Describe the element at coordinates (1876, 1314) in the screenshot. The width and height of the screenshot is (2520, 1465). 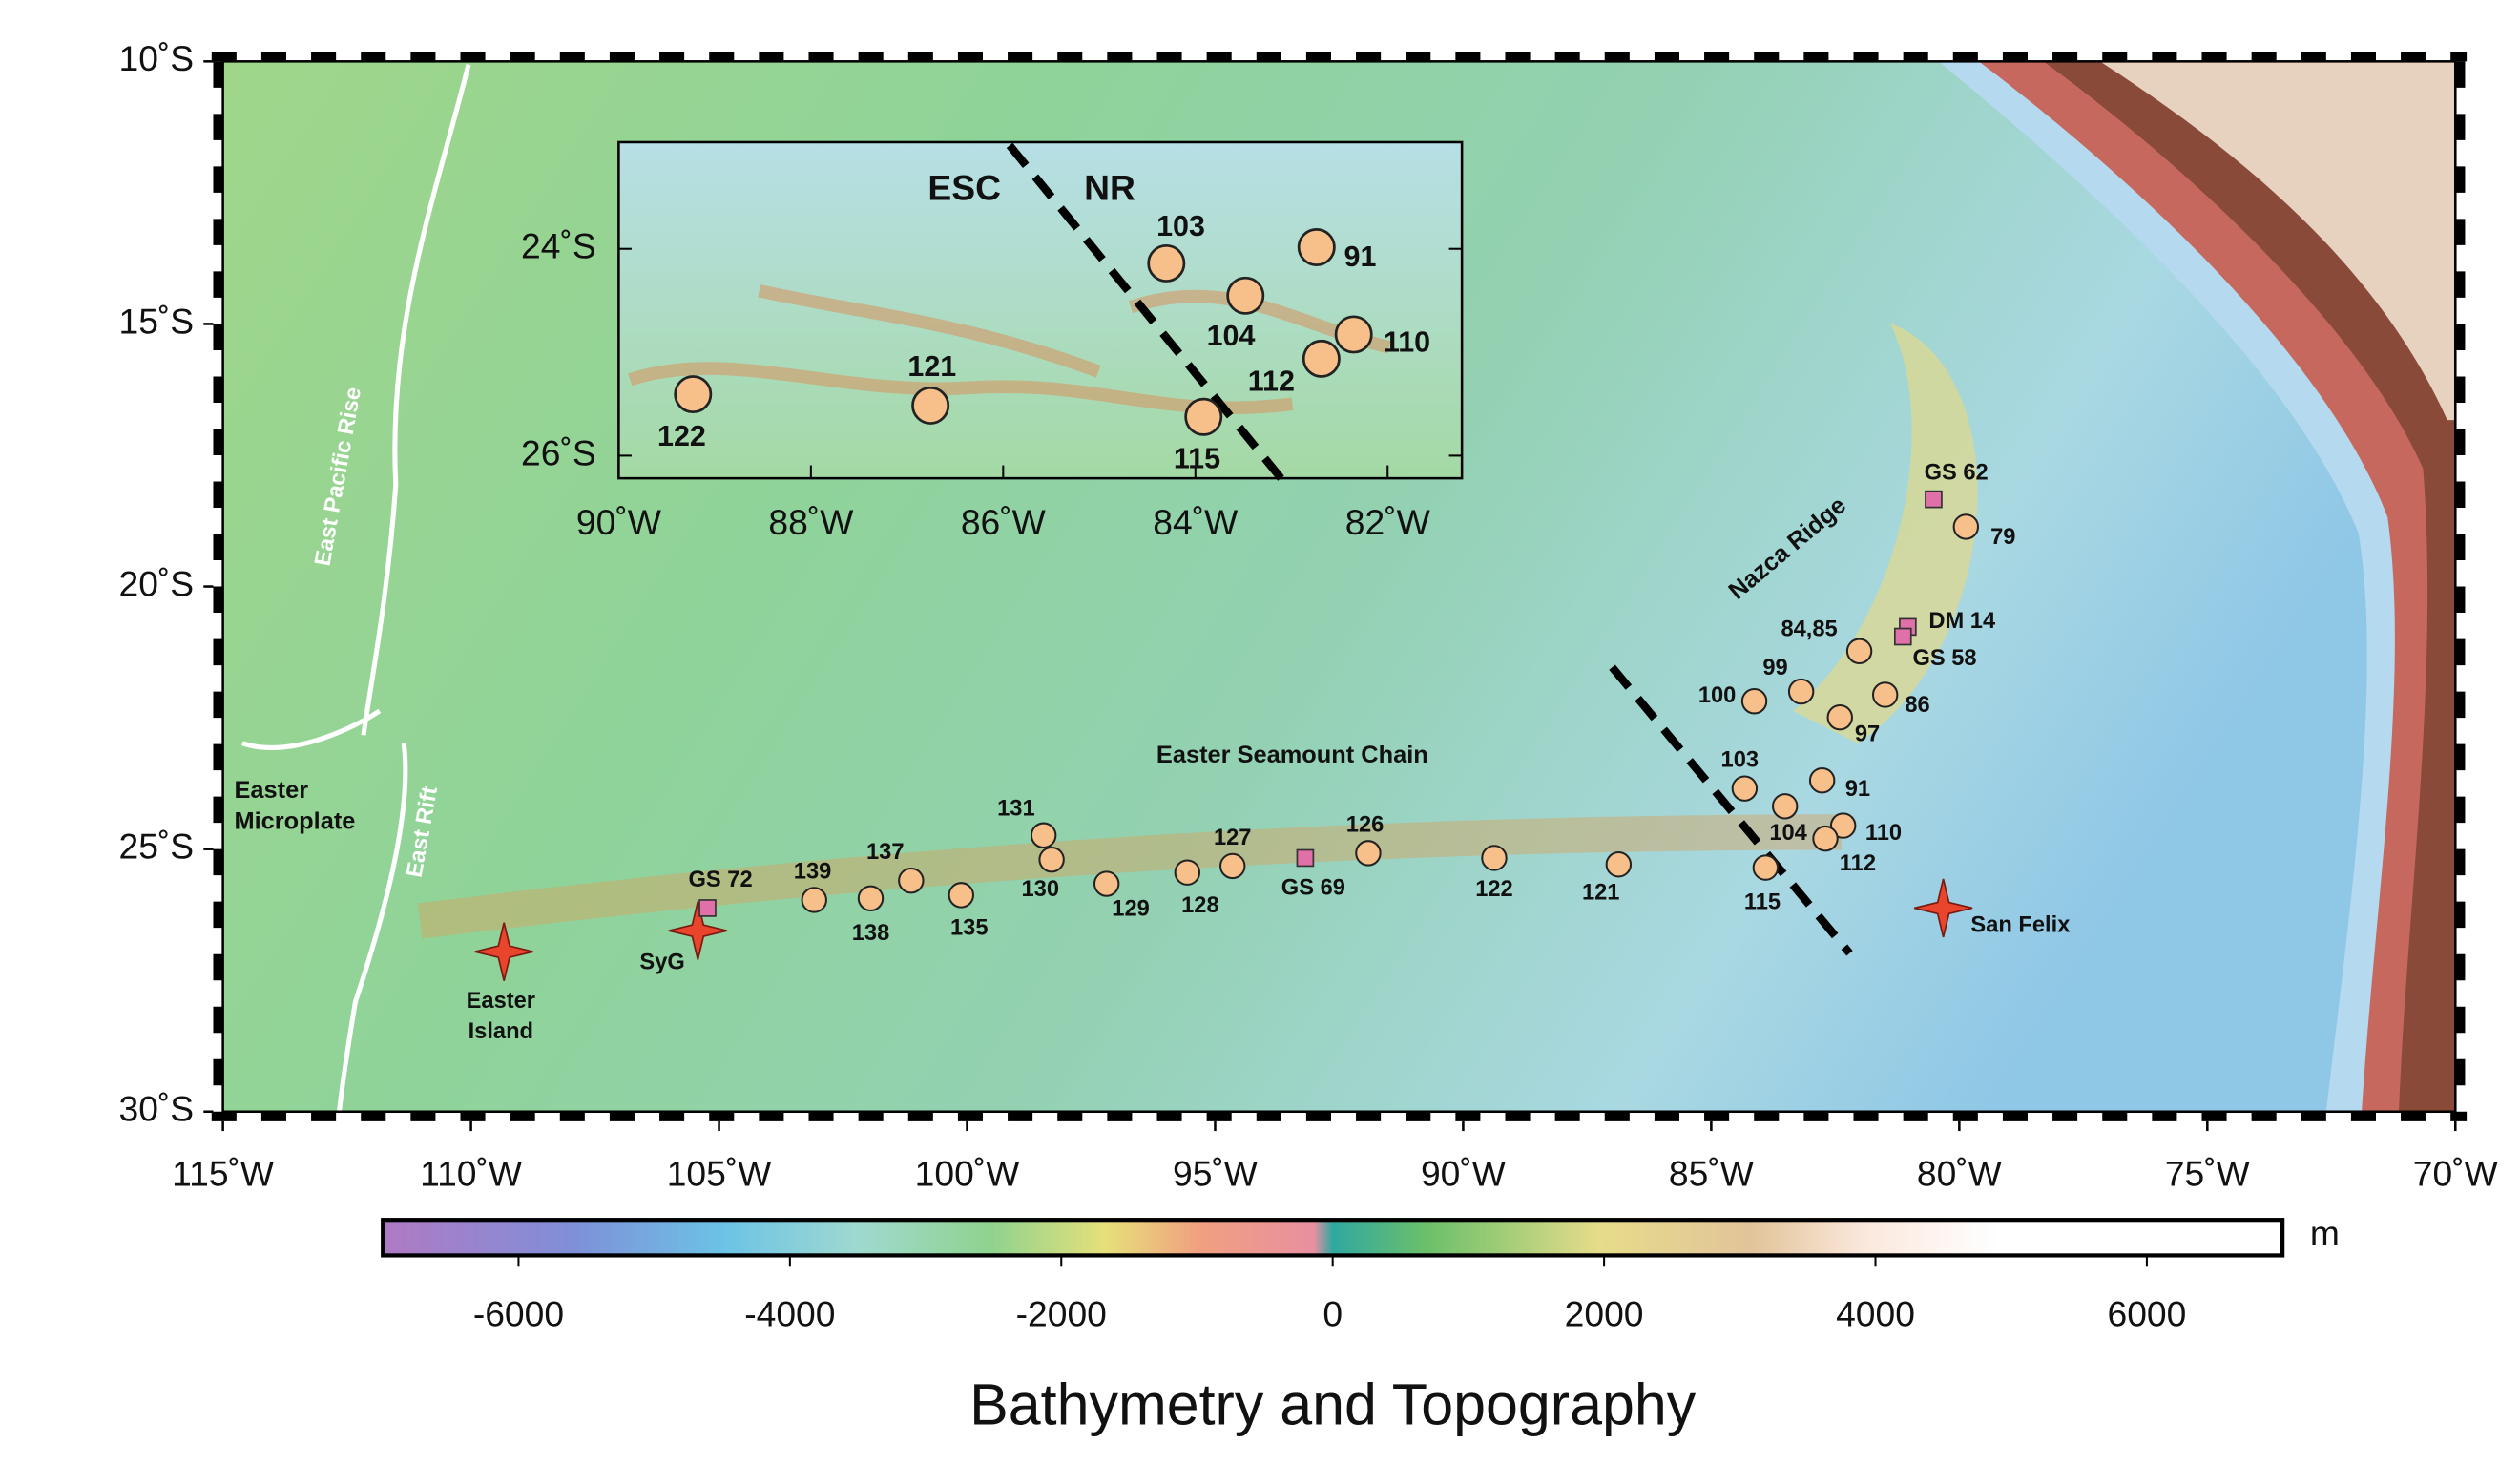
I see `colorbar-tick-label: 4000` at that location.